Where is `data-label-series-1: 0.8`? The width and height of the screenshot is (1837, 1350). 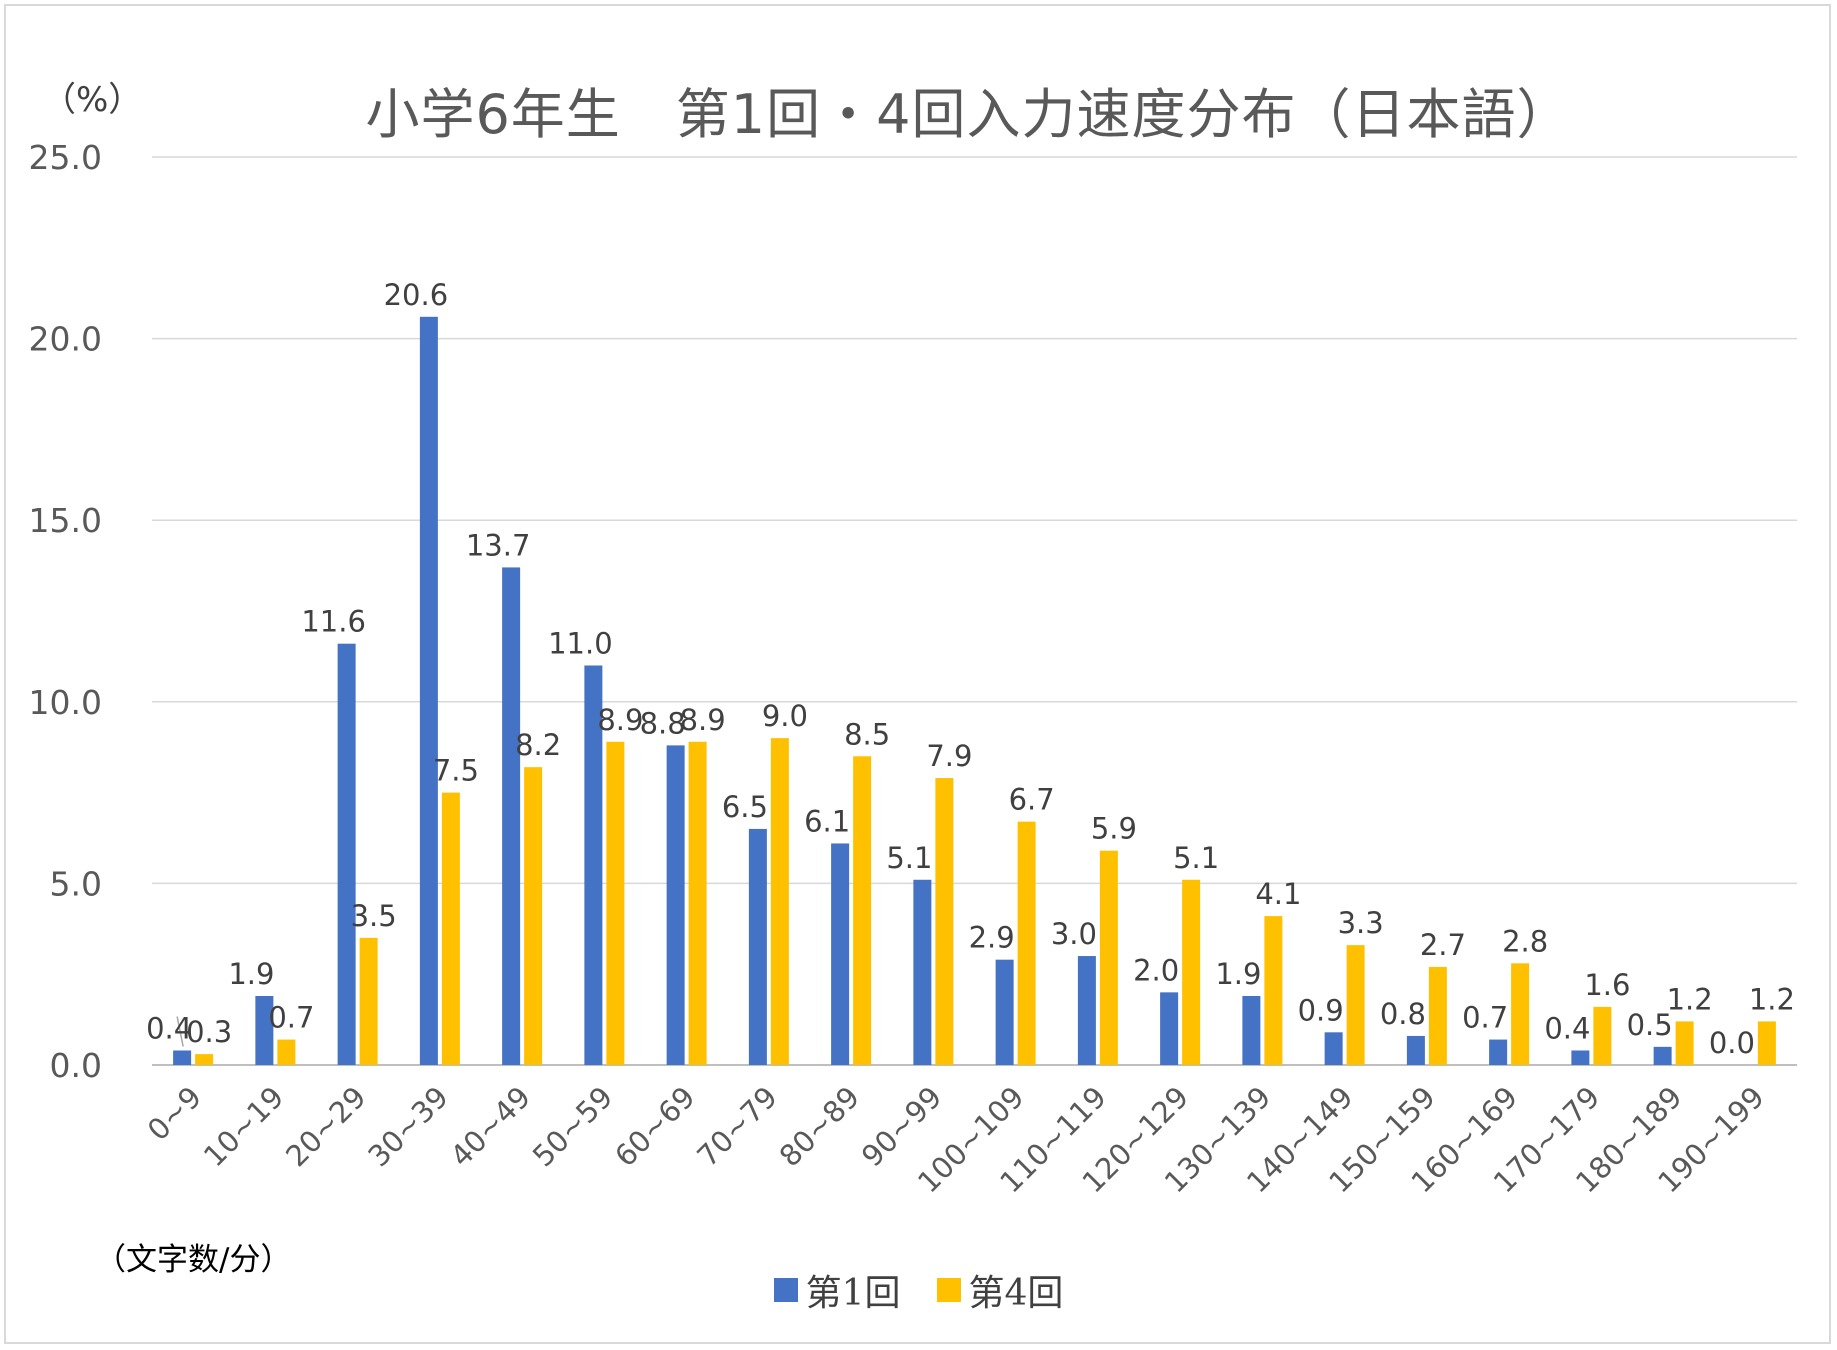
data-label-series-1: 0.8 is located at coordinates (1403, 1014).